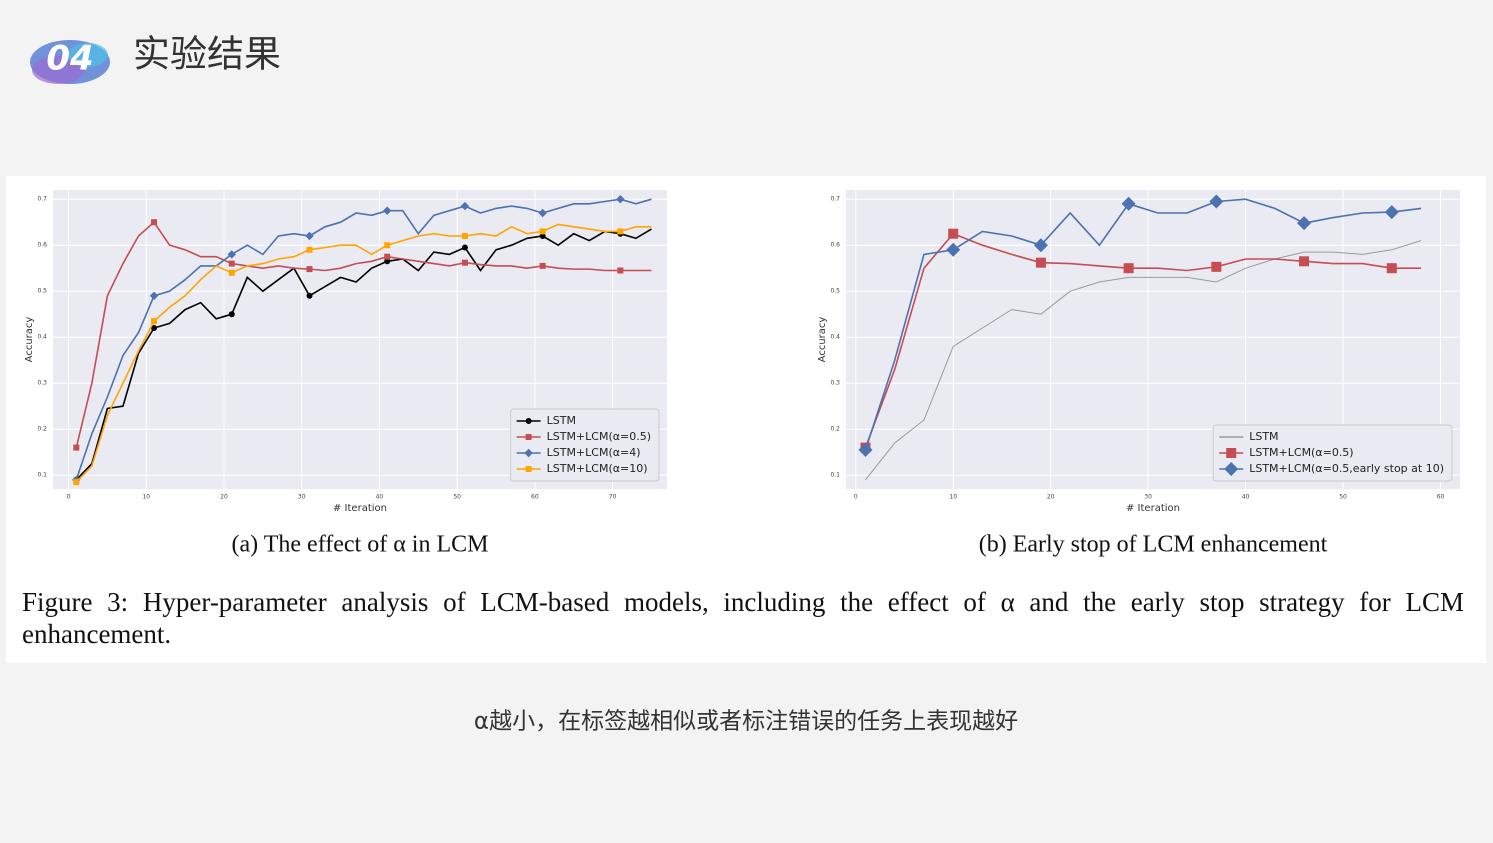  What do you see at coordinates (69, 59) in the screenshot?
I see `section-number: 04` at bounding box center [69, 59].